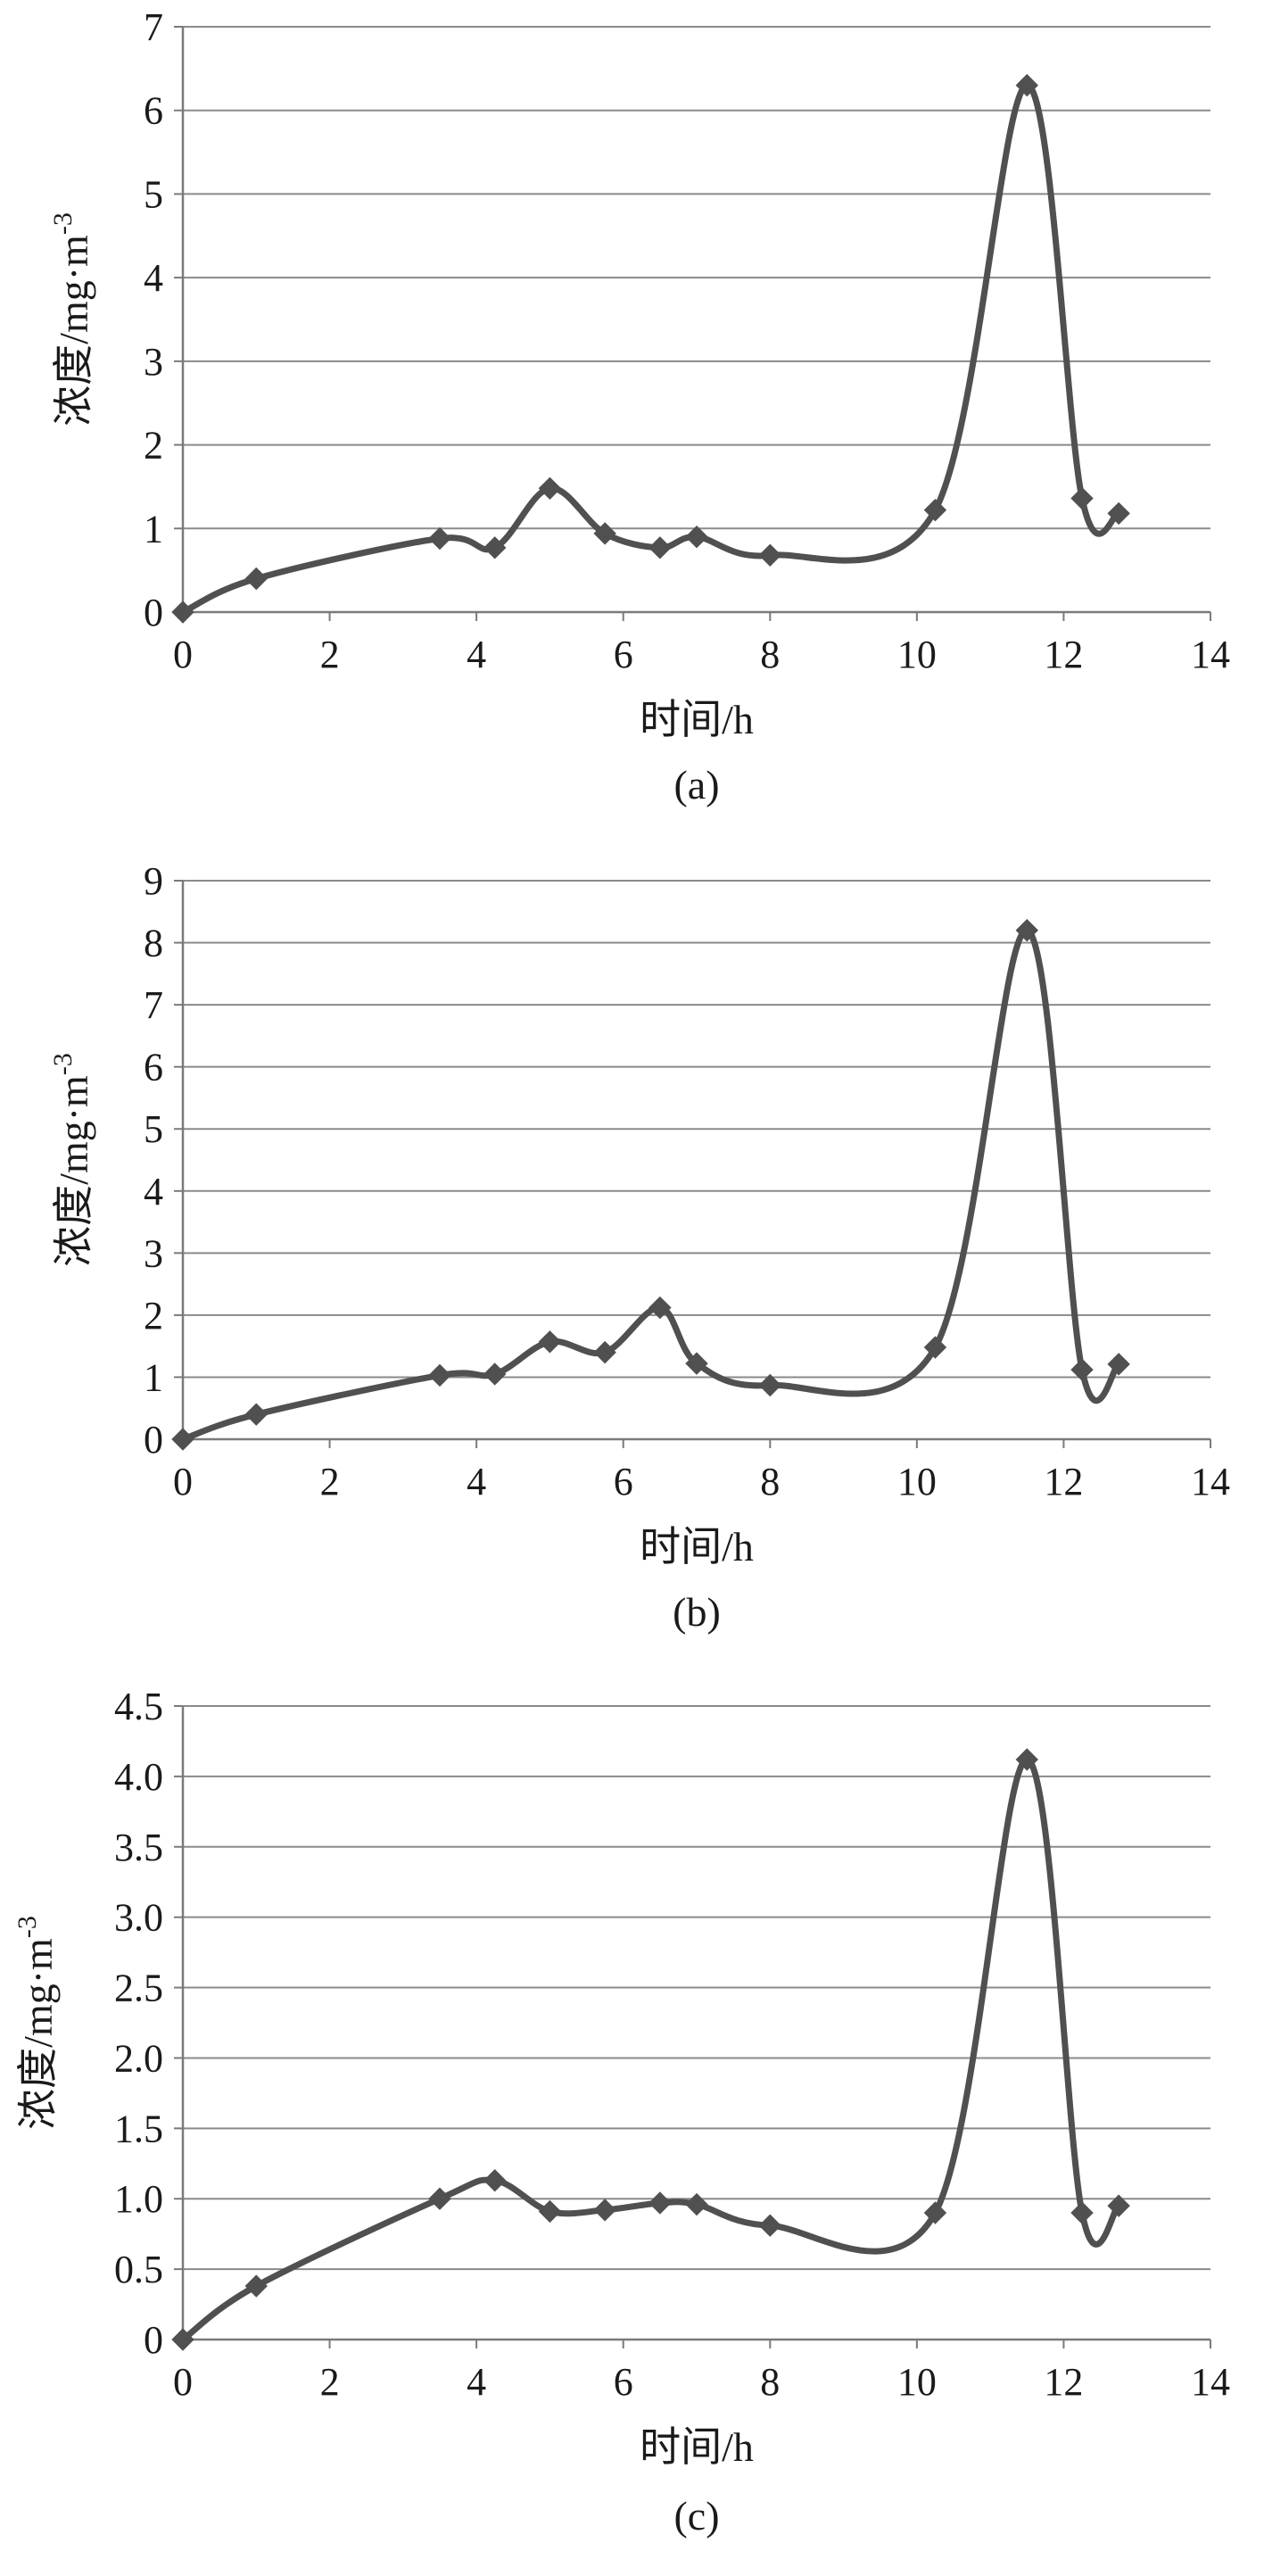 The image size is (1264, 2576). I want to click on y-tick-label: 1.0, so click(138, 2199).